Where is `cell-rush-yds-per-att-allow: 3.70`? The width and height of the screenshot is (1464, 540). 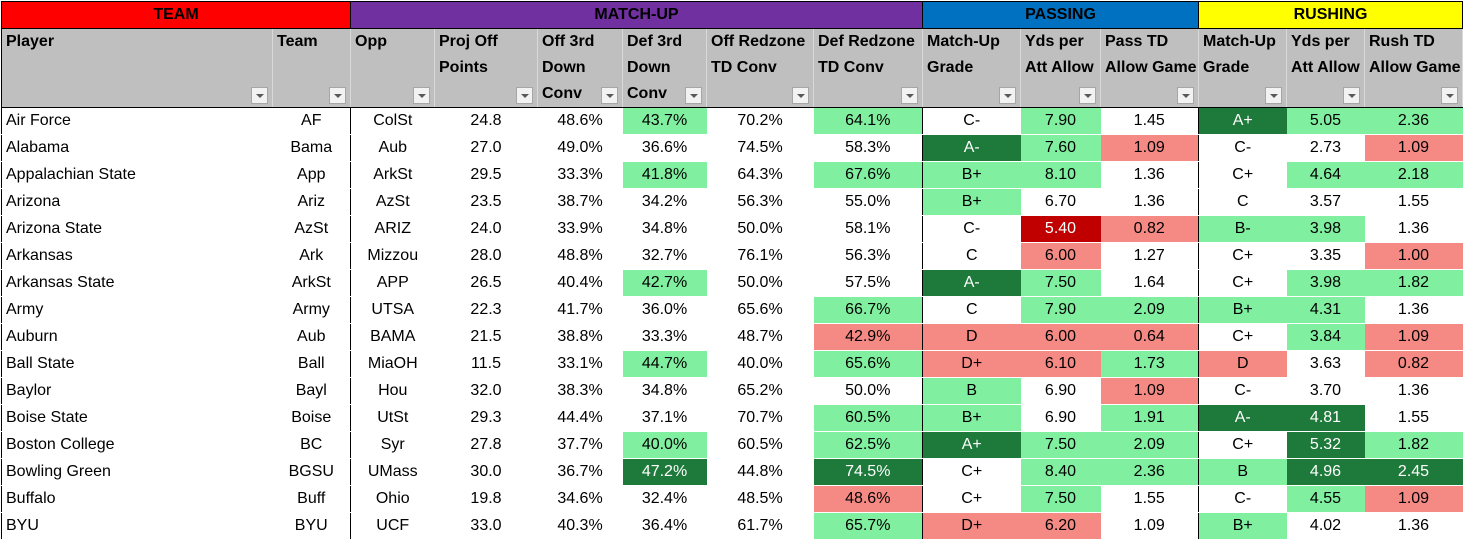 cell-rush-yds-per-att-allow: 3.70 is located at coordinates (1325, 391).